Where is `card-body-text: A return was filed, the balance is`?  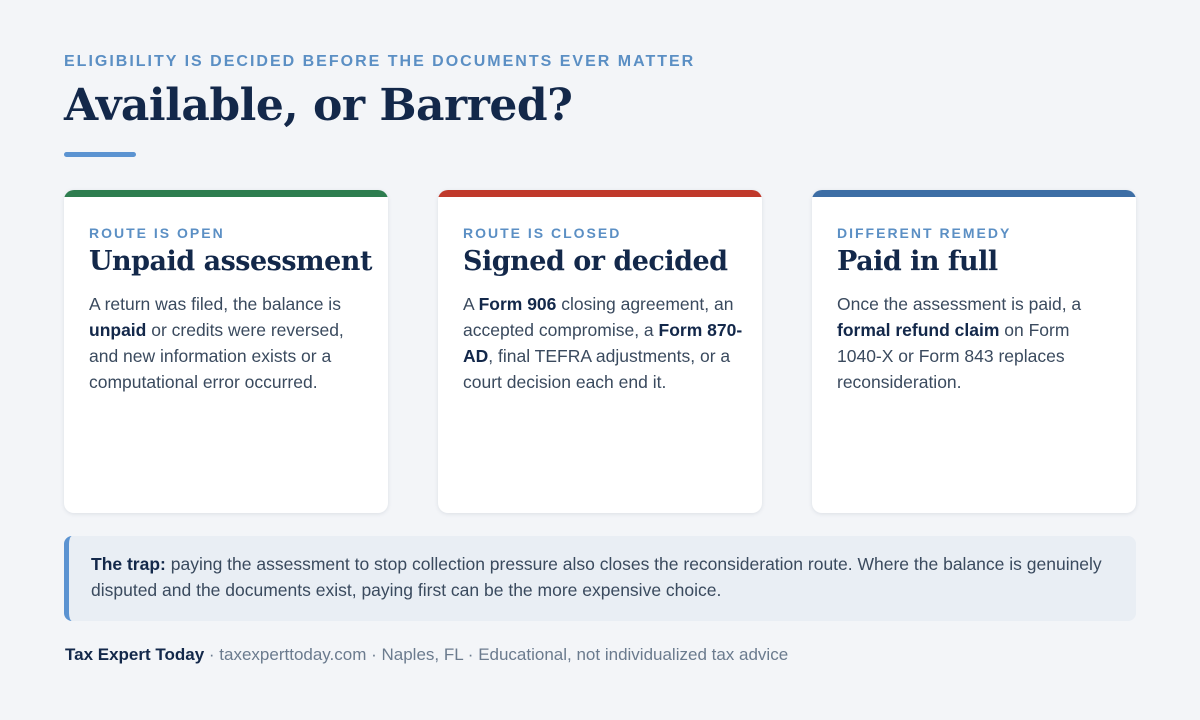
card-body-text: A return was filed, the balance is is located at coordinates (215, 304).